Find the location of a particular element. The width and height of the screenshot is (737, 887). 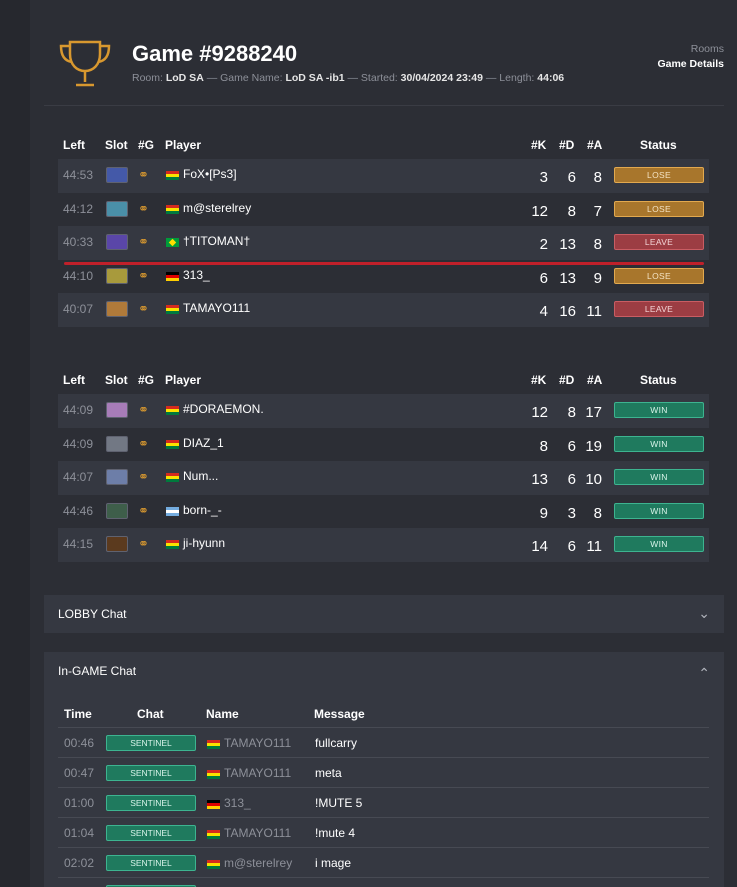

player-row: 44:10 ⚭ 313_ 6 13 9 LOSE is located at coordinates (383, 277).